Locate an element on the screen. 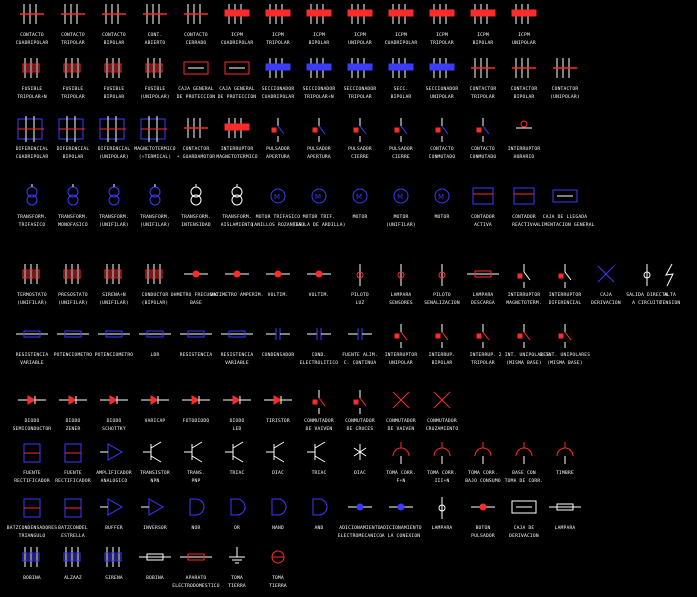 The width and height of the screenshot is (697, 597). symbol-sublabel: BIPOLAR is located at coordinates (319, 43).